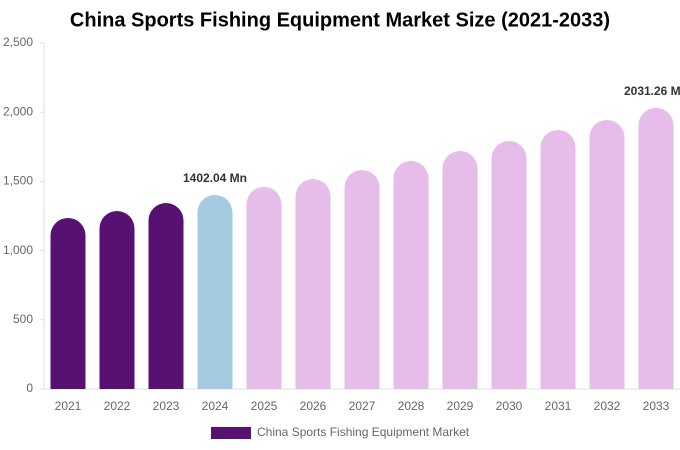  What do you see at coordinates (18, 250) in the screenshot?
I see `y-tick-label: 1,000` at bounding box center [18, 250].